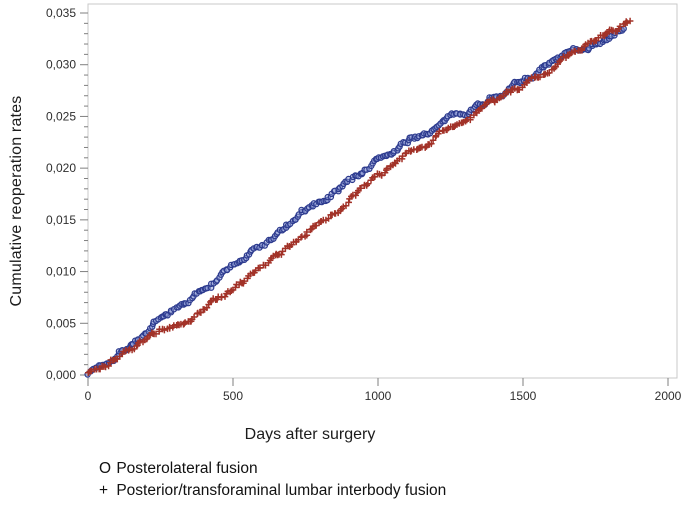 The width and height of the screenshot is (685, 514). What do you see at coordinates (61, 65) in the screenshot?
I see `y-tick-label: 0,030` at bounding box center [61, 65].